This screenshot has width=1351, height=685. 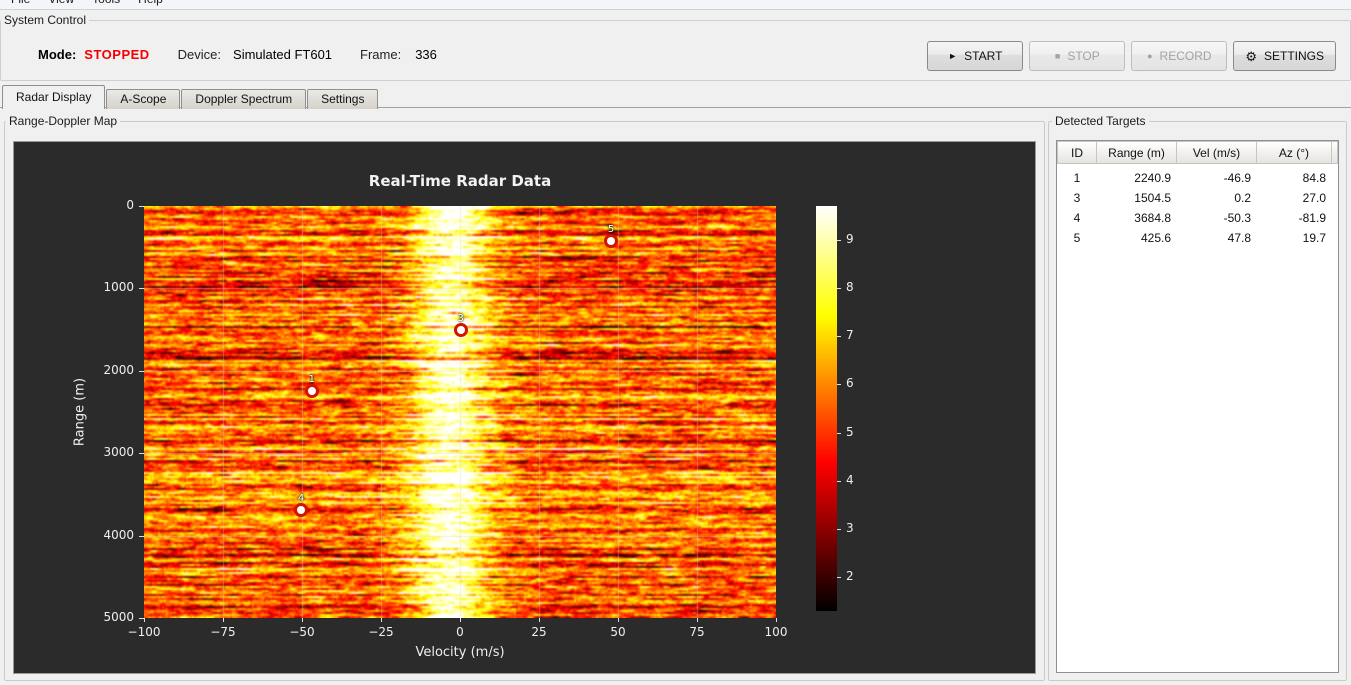 What do you see at coordinates (143, 99) in the screenshot?
I see `tab-a-scope: A-Scope` at bounding box center [143, 99].